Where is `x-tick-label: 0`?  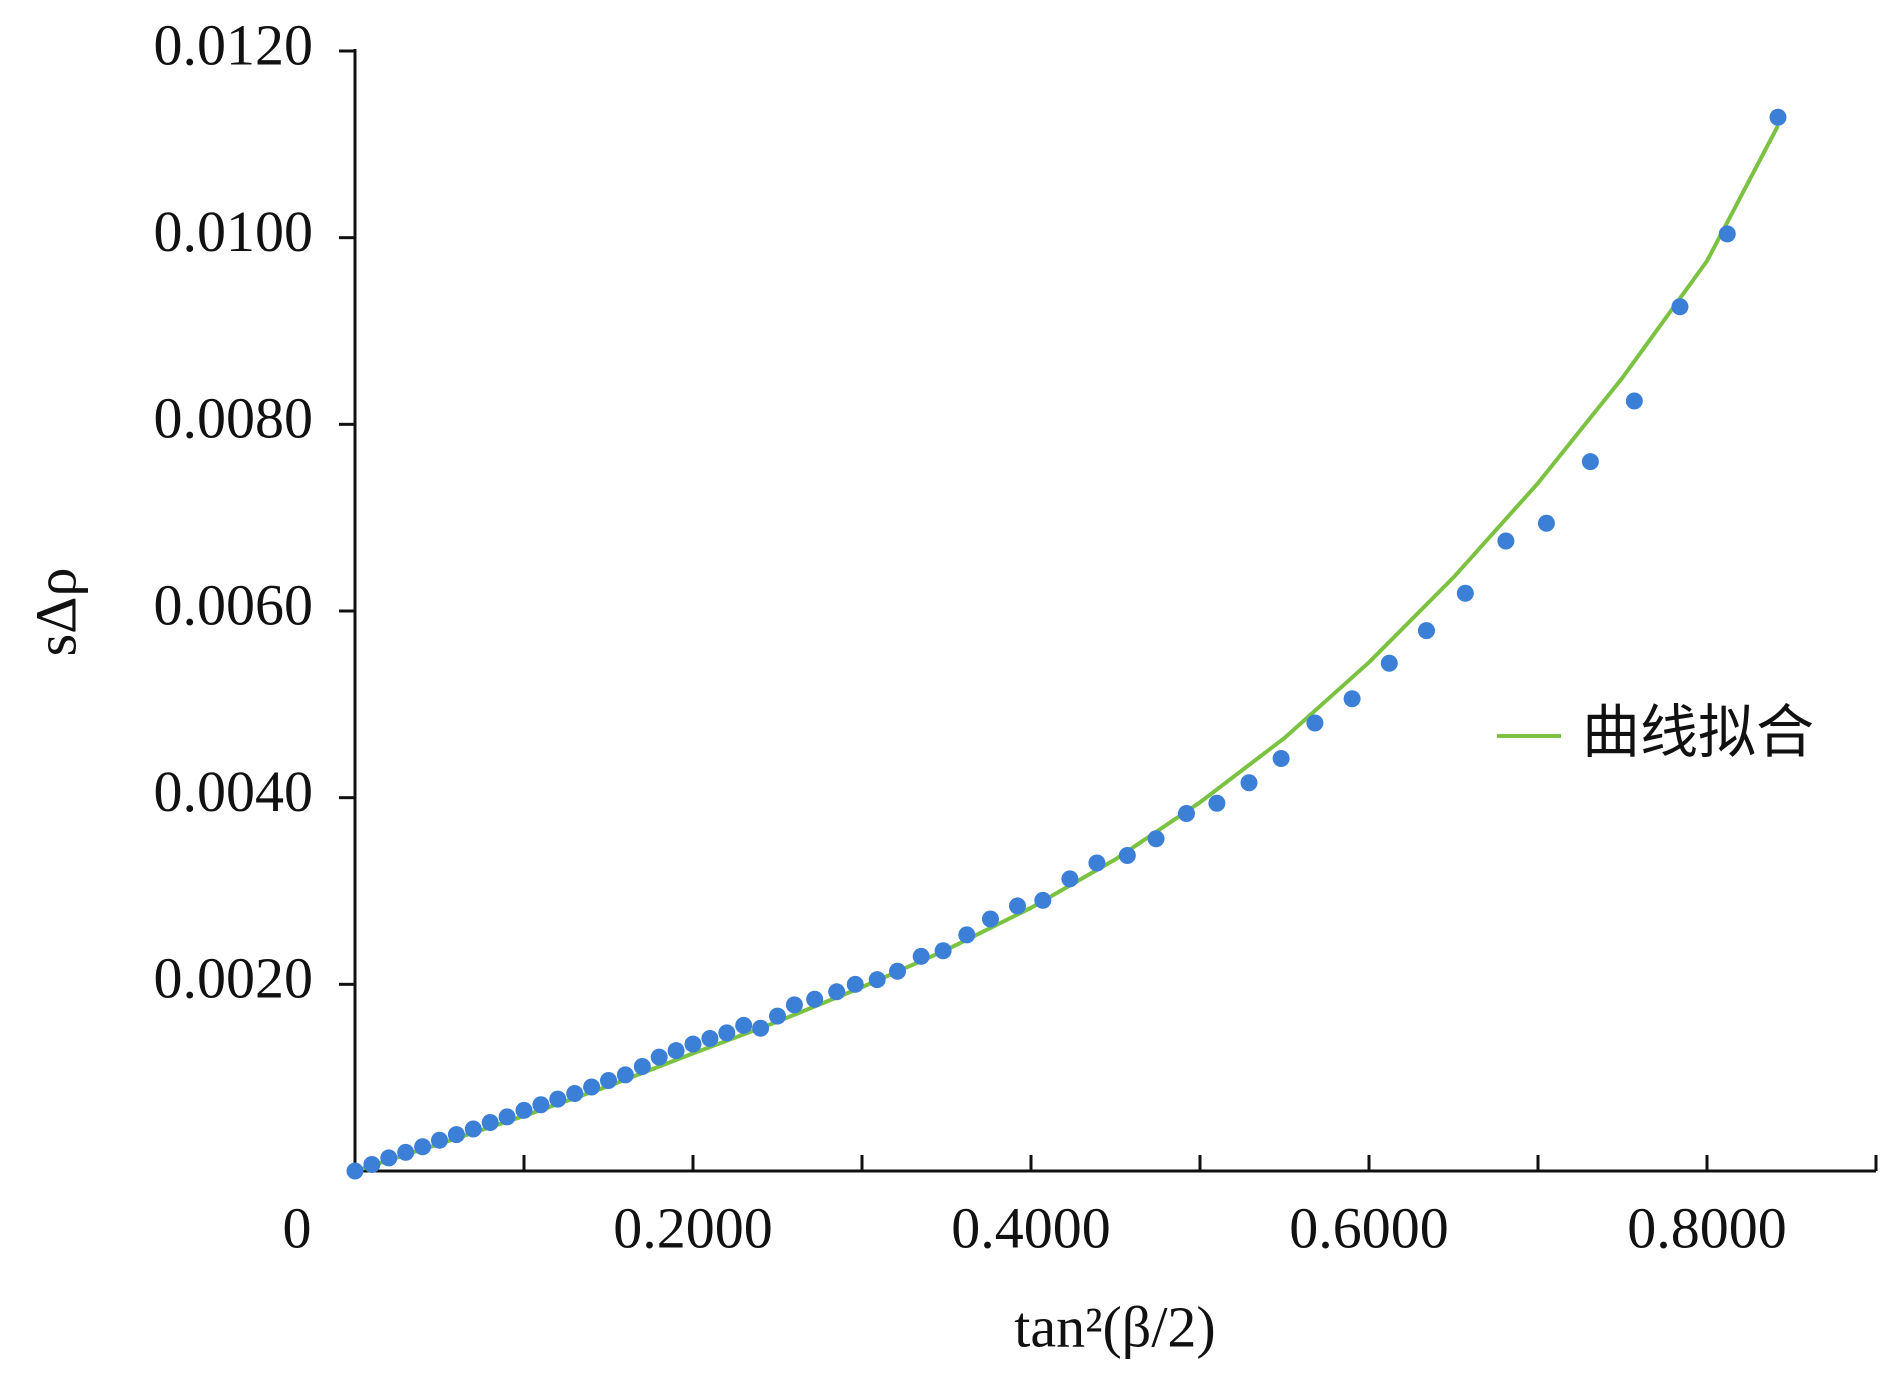
x-tick-label: 0 is located at coordinates (297, 1227).